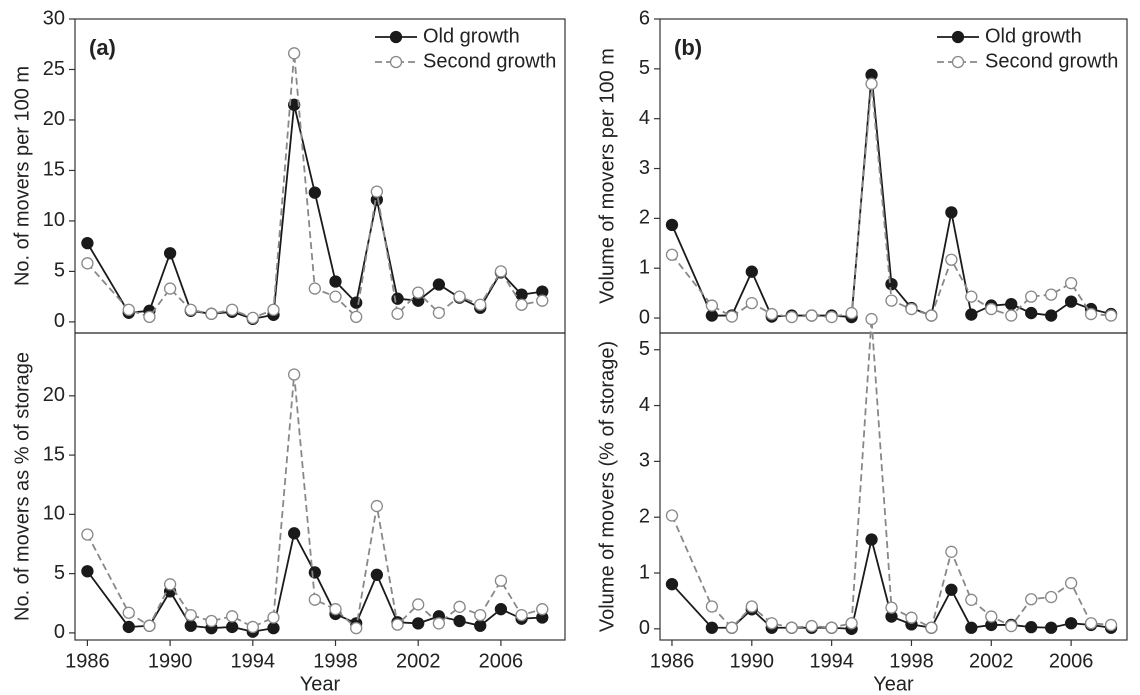  What do you see at coordinates (893, 684) in the screenshot?
I see `x-axis-label: Year` at bounding box center [893, 684].